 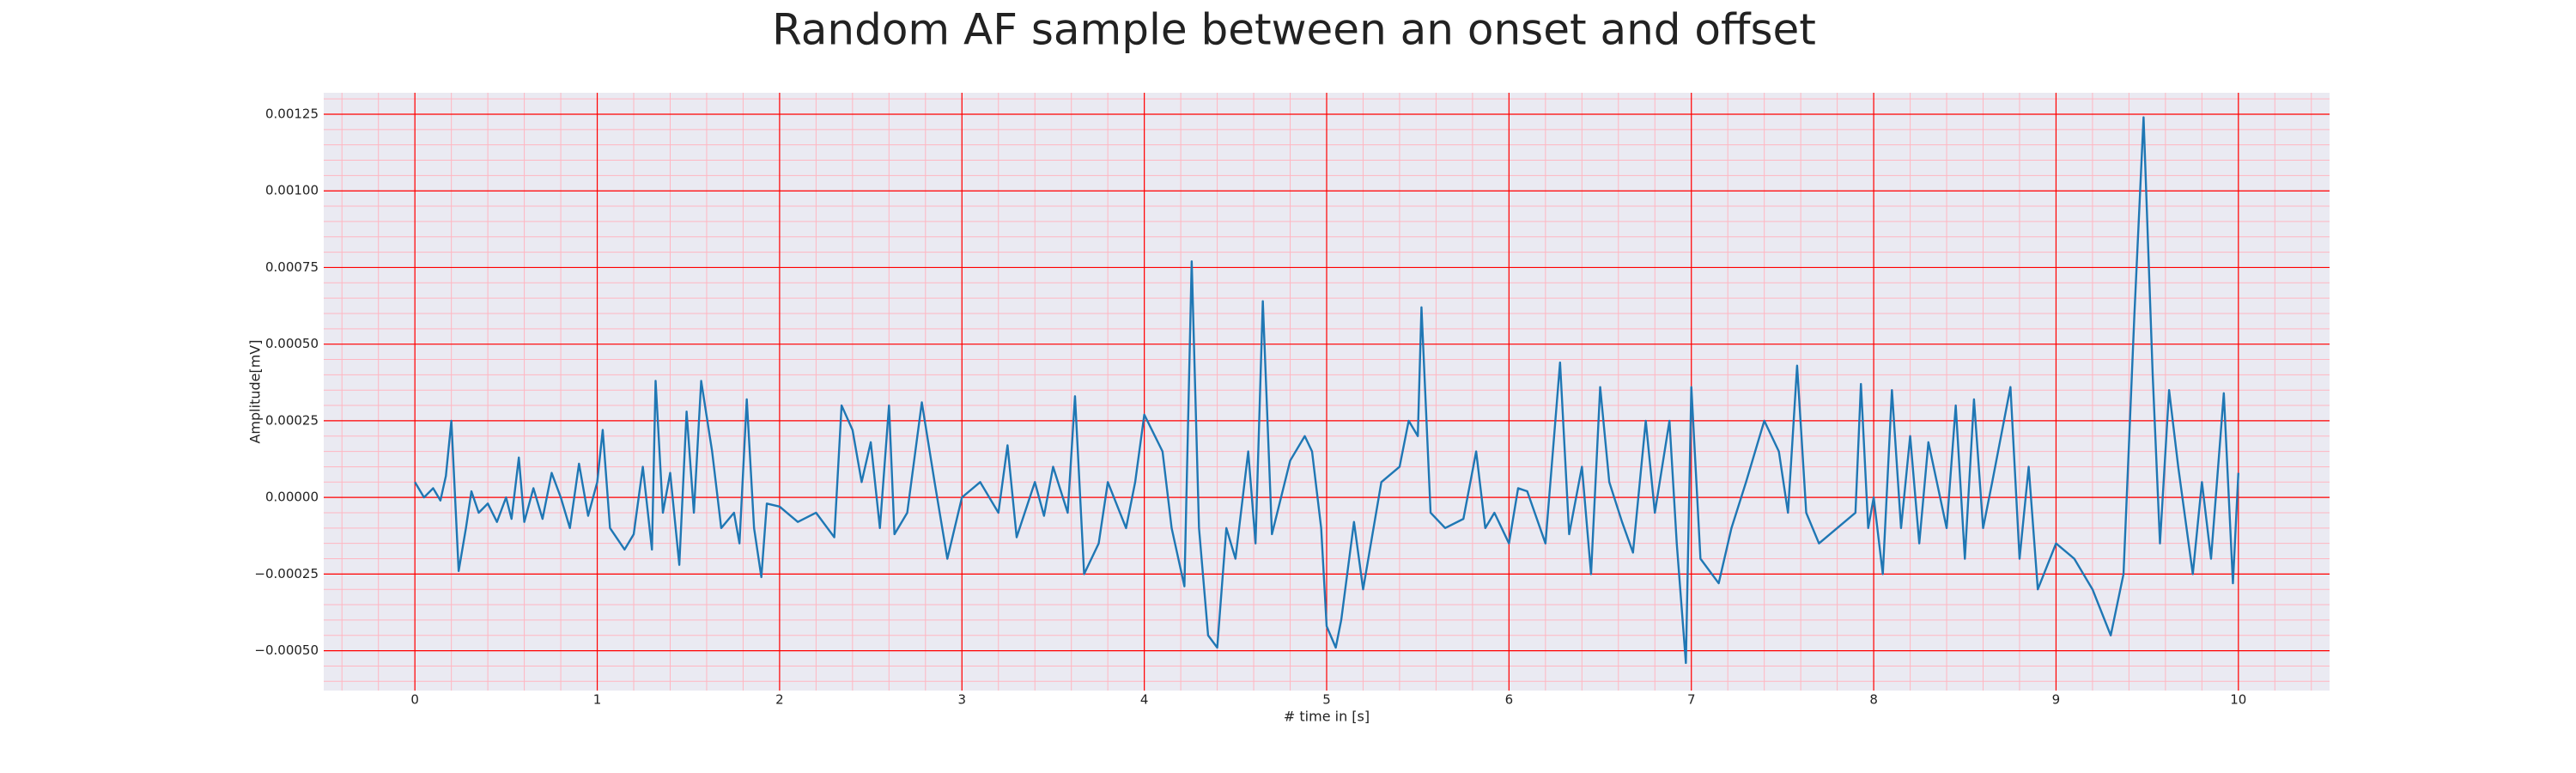 What do you see at coordinates (292, 190) in the screenshot?
I see `y-tick-label: 0.00100` at bounding box center [292, 190].